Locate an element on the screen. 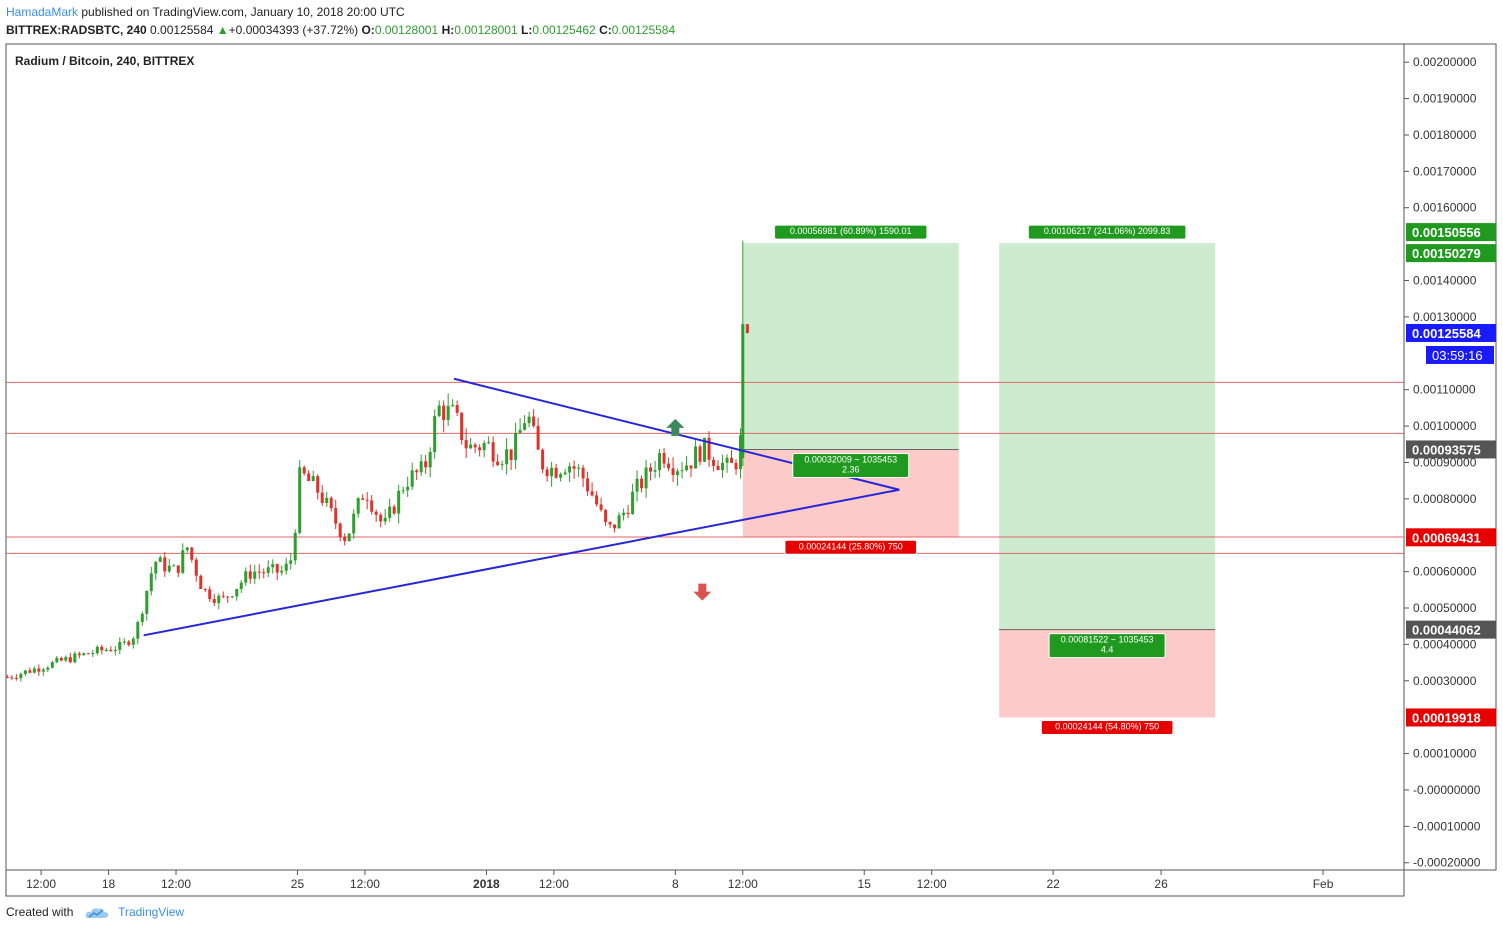  x-tick-label: 8 is located at coordinates (675, 884).